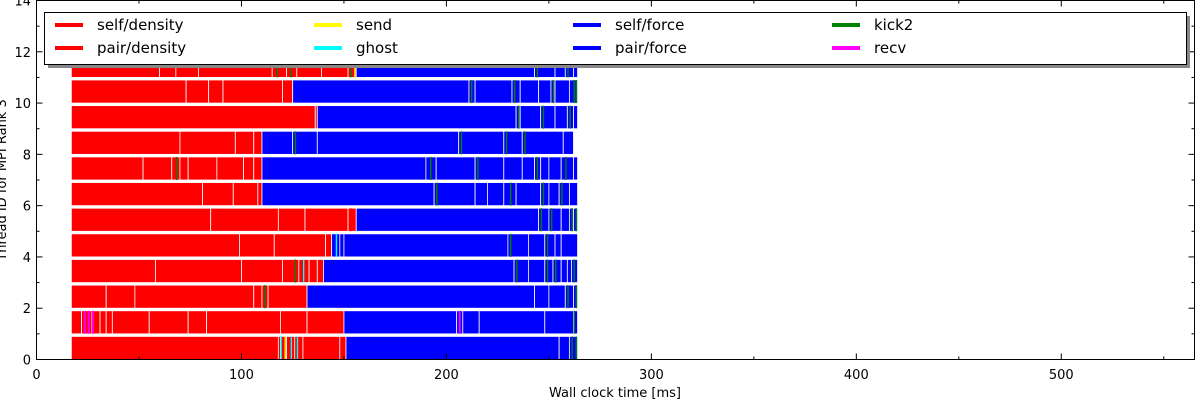 Image resolution: width=1200 pixels, height=400 pixels. What do you see at coordinates (377, 48) in the screenshot?
I see `legend-label-ghost: ghost` at bounding box center [377, 48].